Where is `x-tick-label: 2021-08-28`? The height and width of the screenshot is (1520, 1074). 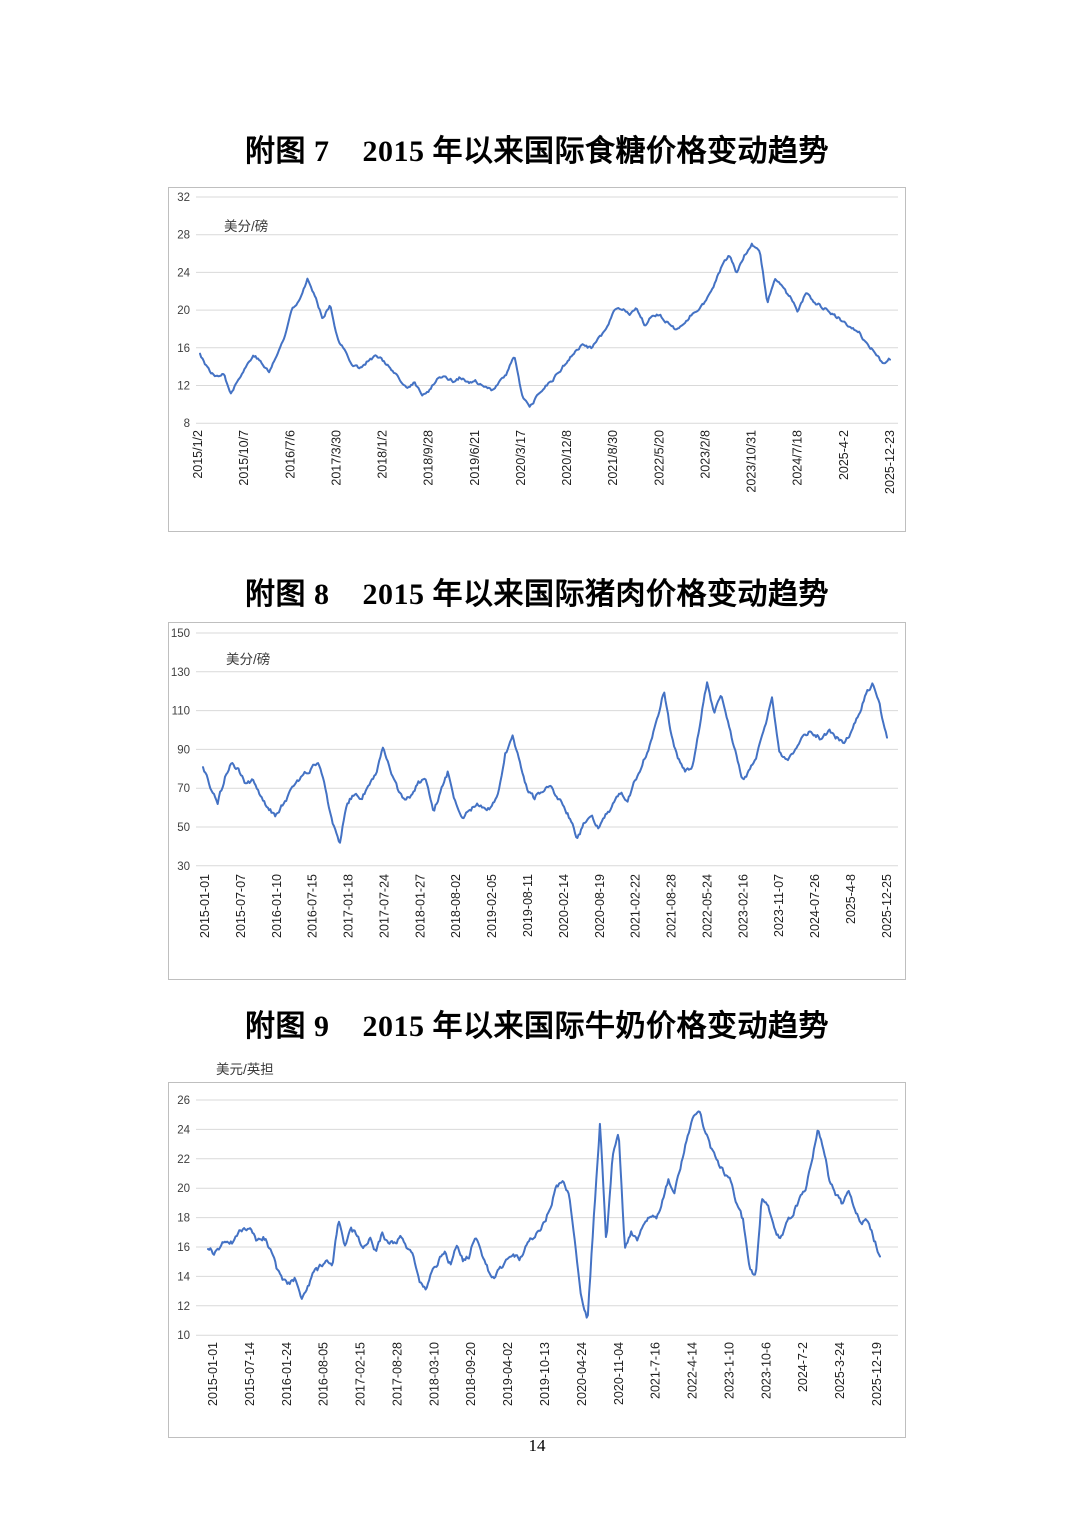
x-tick-label: 2021-08-28 is located at coordinates (672, 906).